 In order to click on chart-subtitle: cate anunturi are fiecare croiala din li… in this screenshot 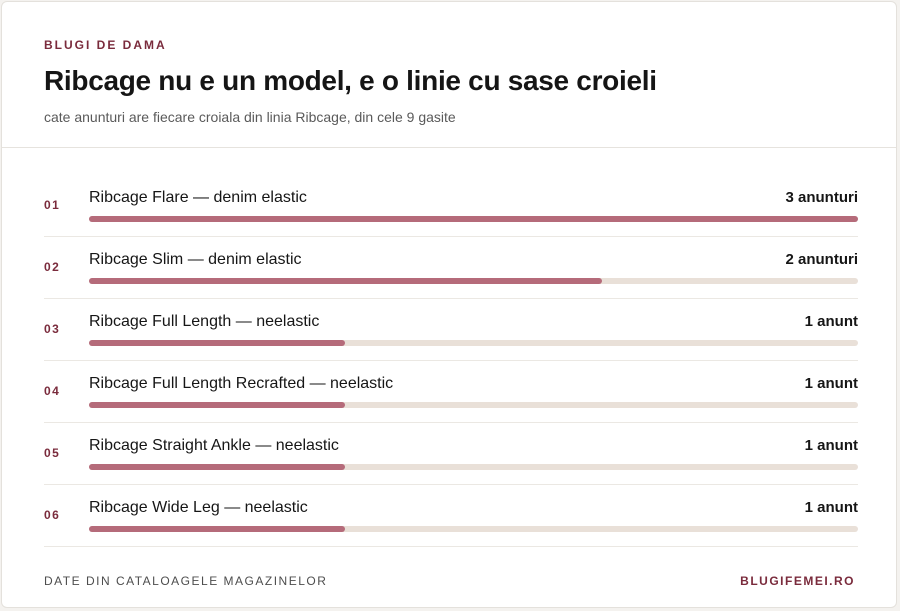, I will do `click(250, 117)`.